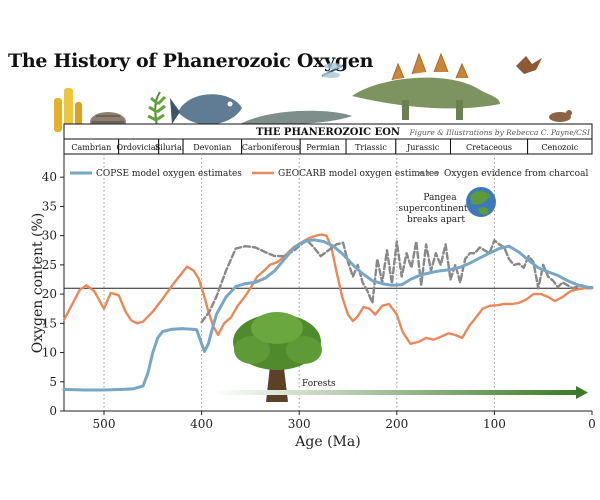  What do you see at coordinates (271, 147) in the screenshot?
I see `period-label: Carboniferous` at bounding box center [271, 147].